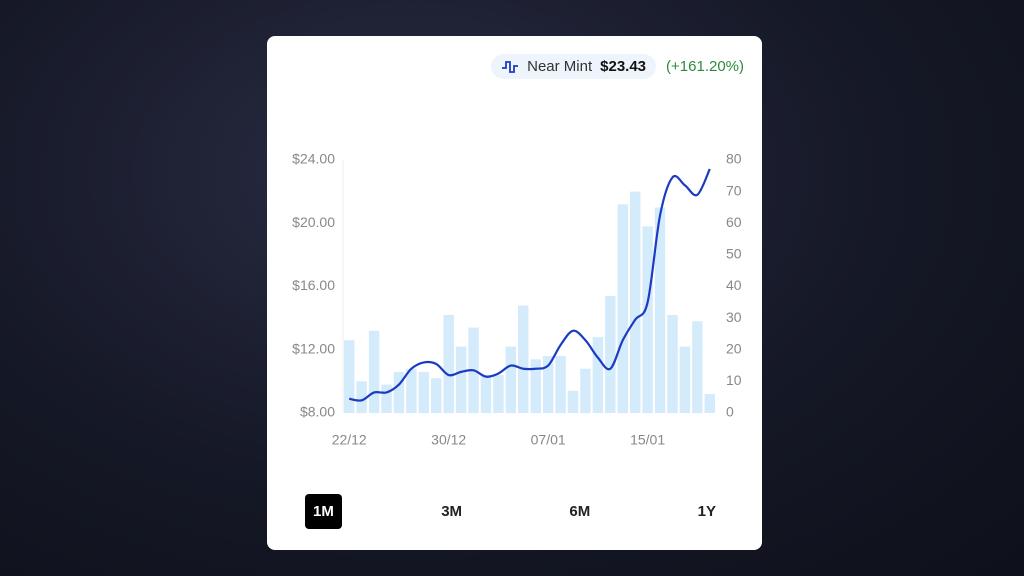 The height and width of the screenshot is (576, 1024). I want to click on y2-tick-label: 0, so click(730, 412).